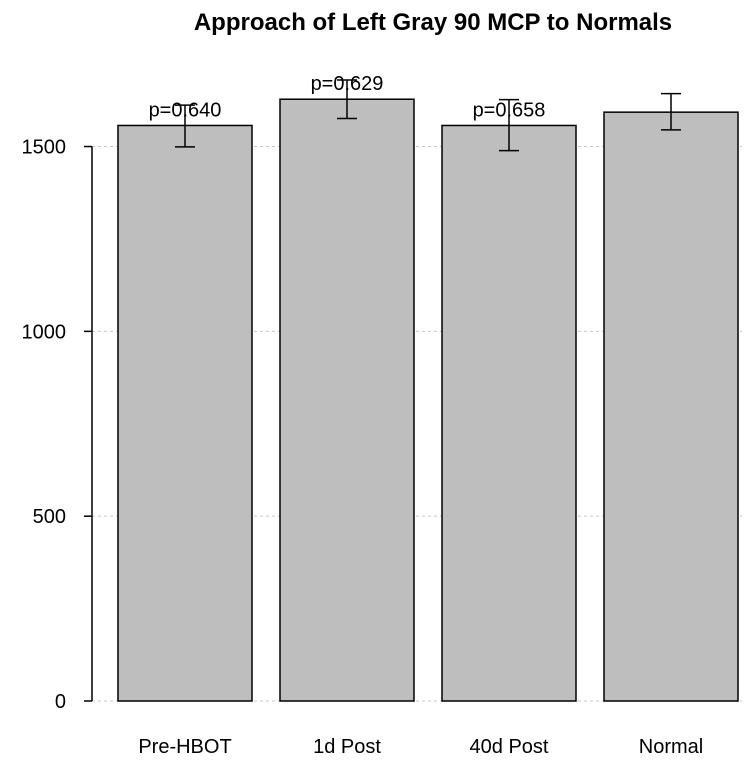  What do you see at coordinates (44, 148) in the screenshot?
I see `y-tick-label: 1500` at bounding box center [44, 148].